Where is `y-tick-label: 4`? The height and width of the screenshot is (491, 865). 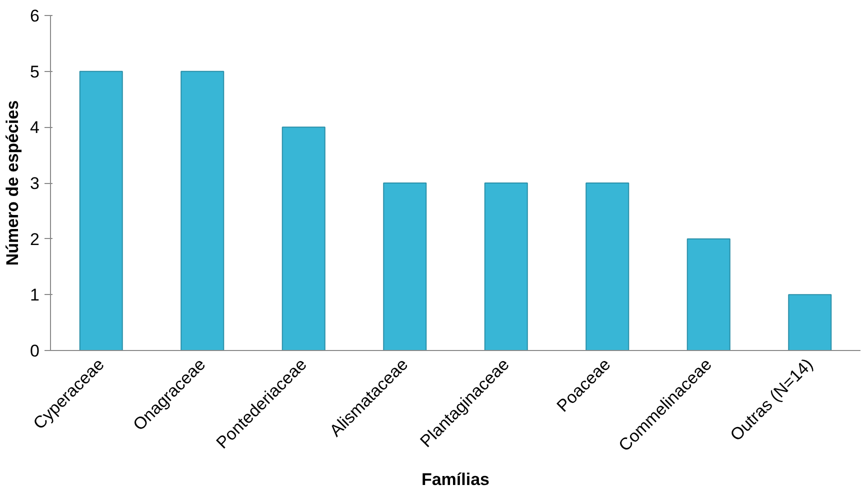 y-tick-label: 4 is located at coordinates (35, 128).